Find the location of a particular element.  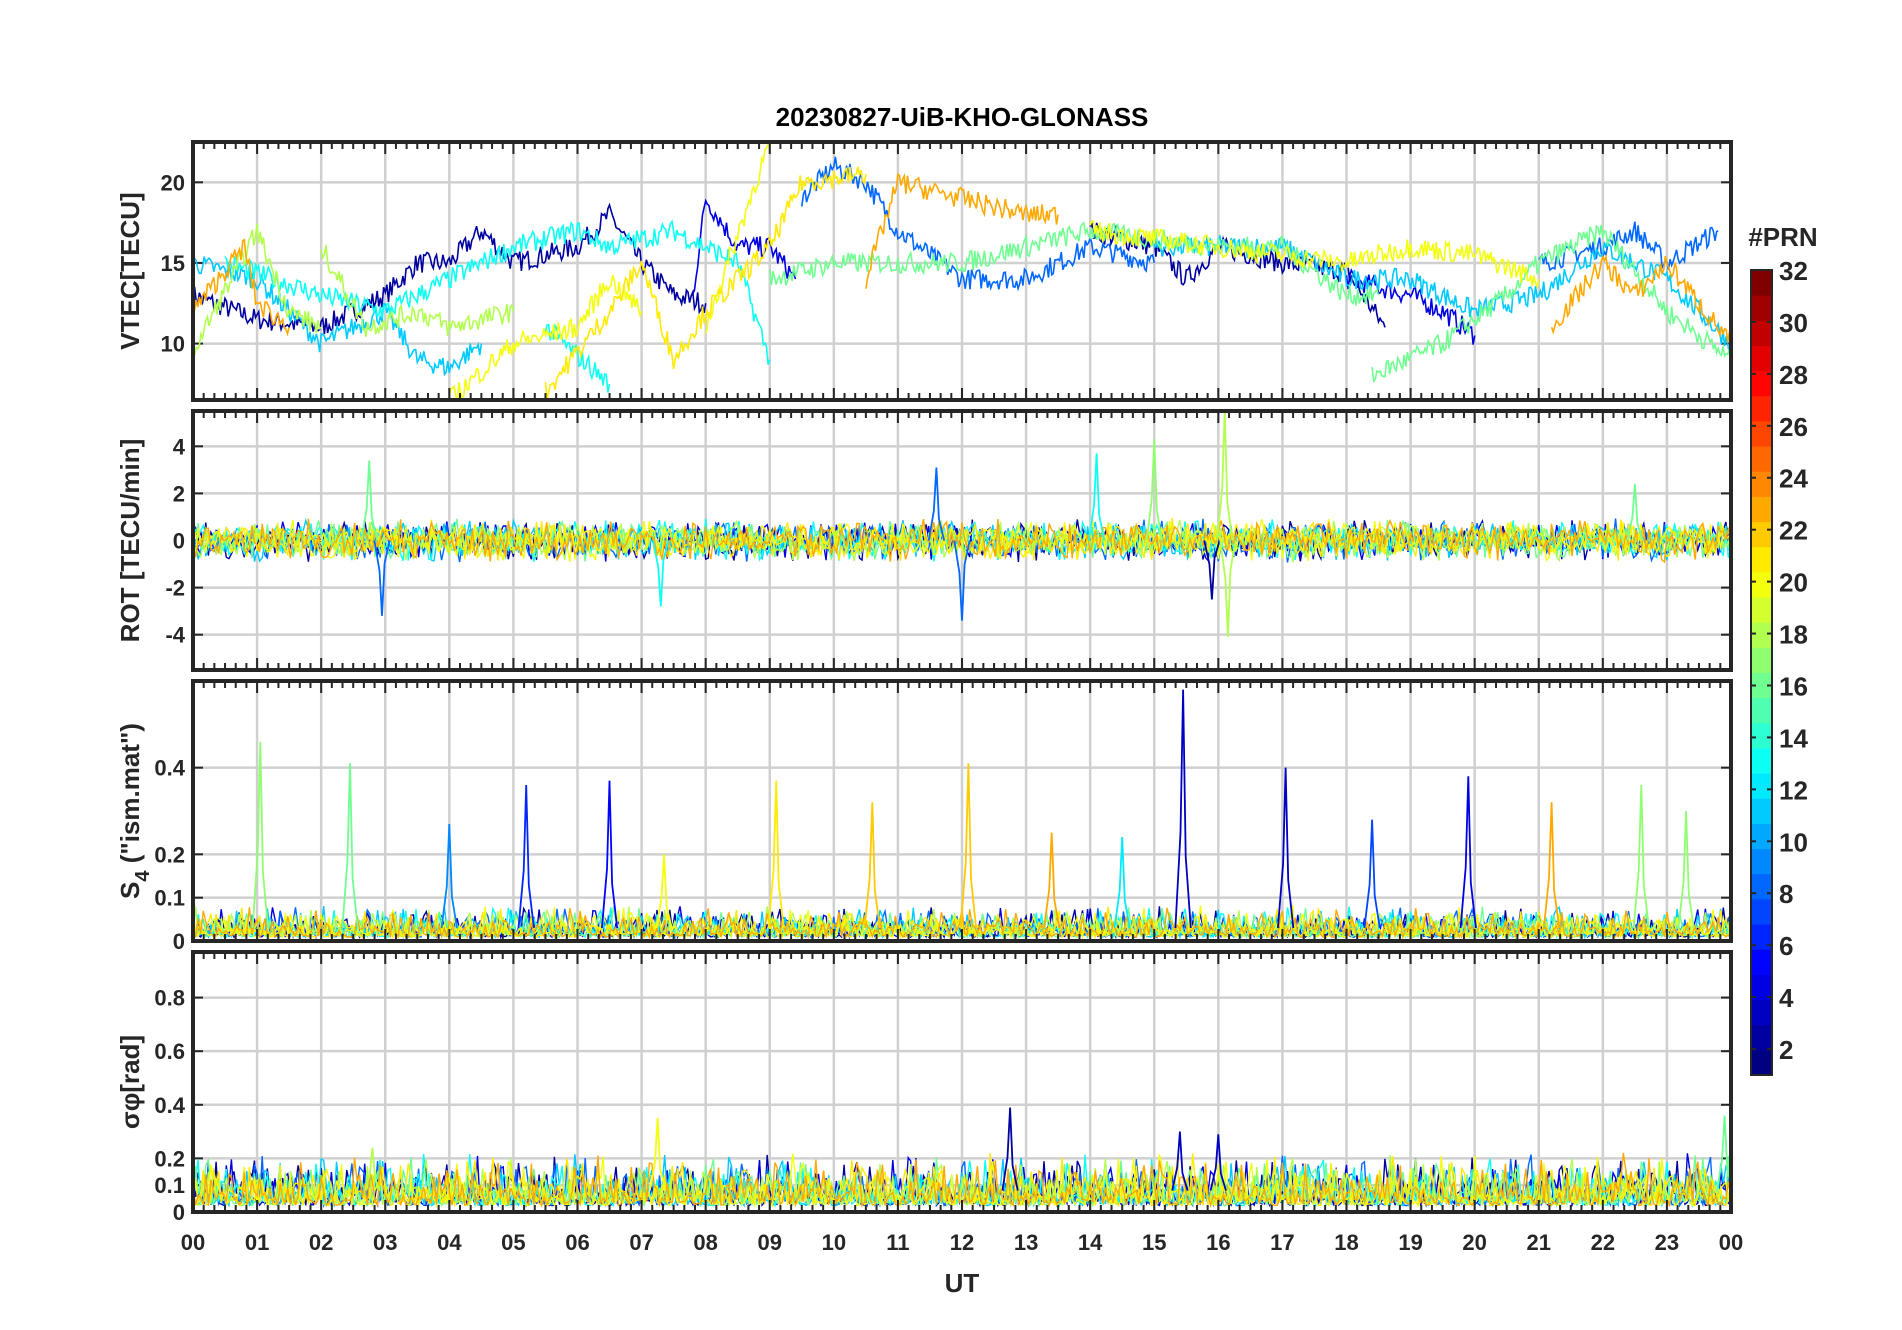

colorbar-tick-label: 20 is located at coordinates (1793, 583).